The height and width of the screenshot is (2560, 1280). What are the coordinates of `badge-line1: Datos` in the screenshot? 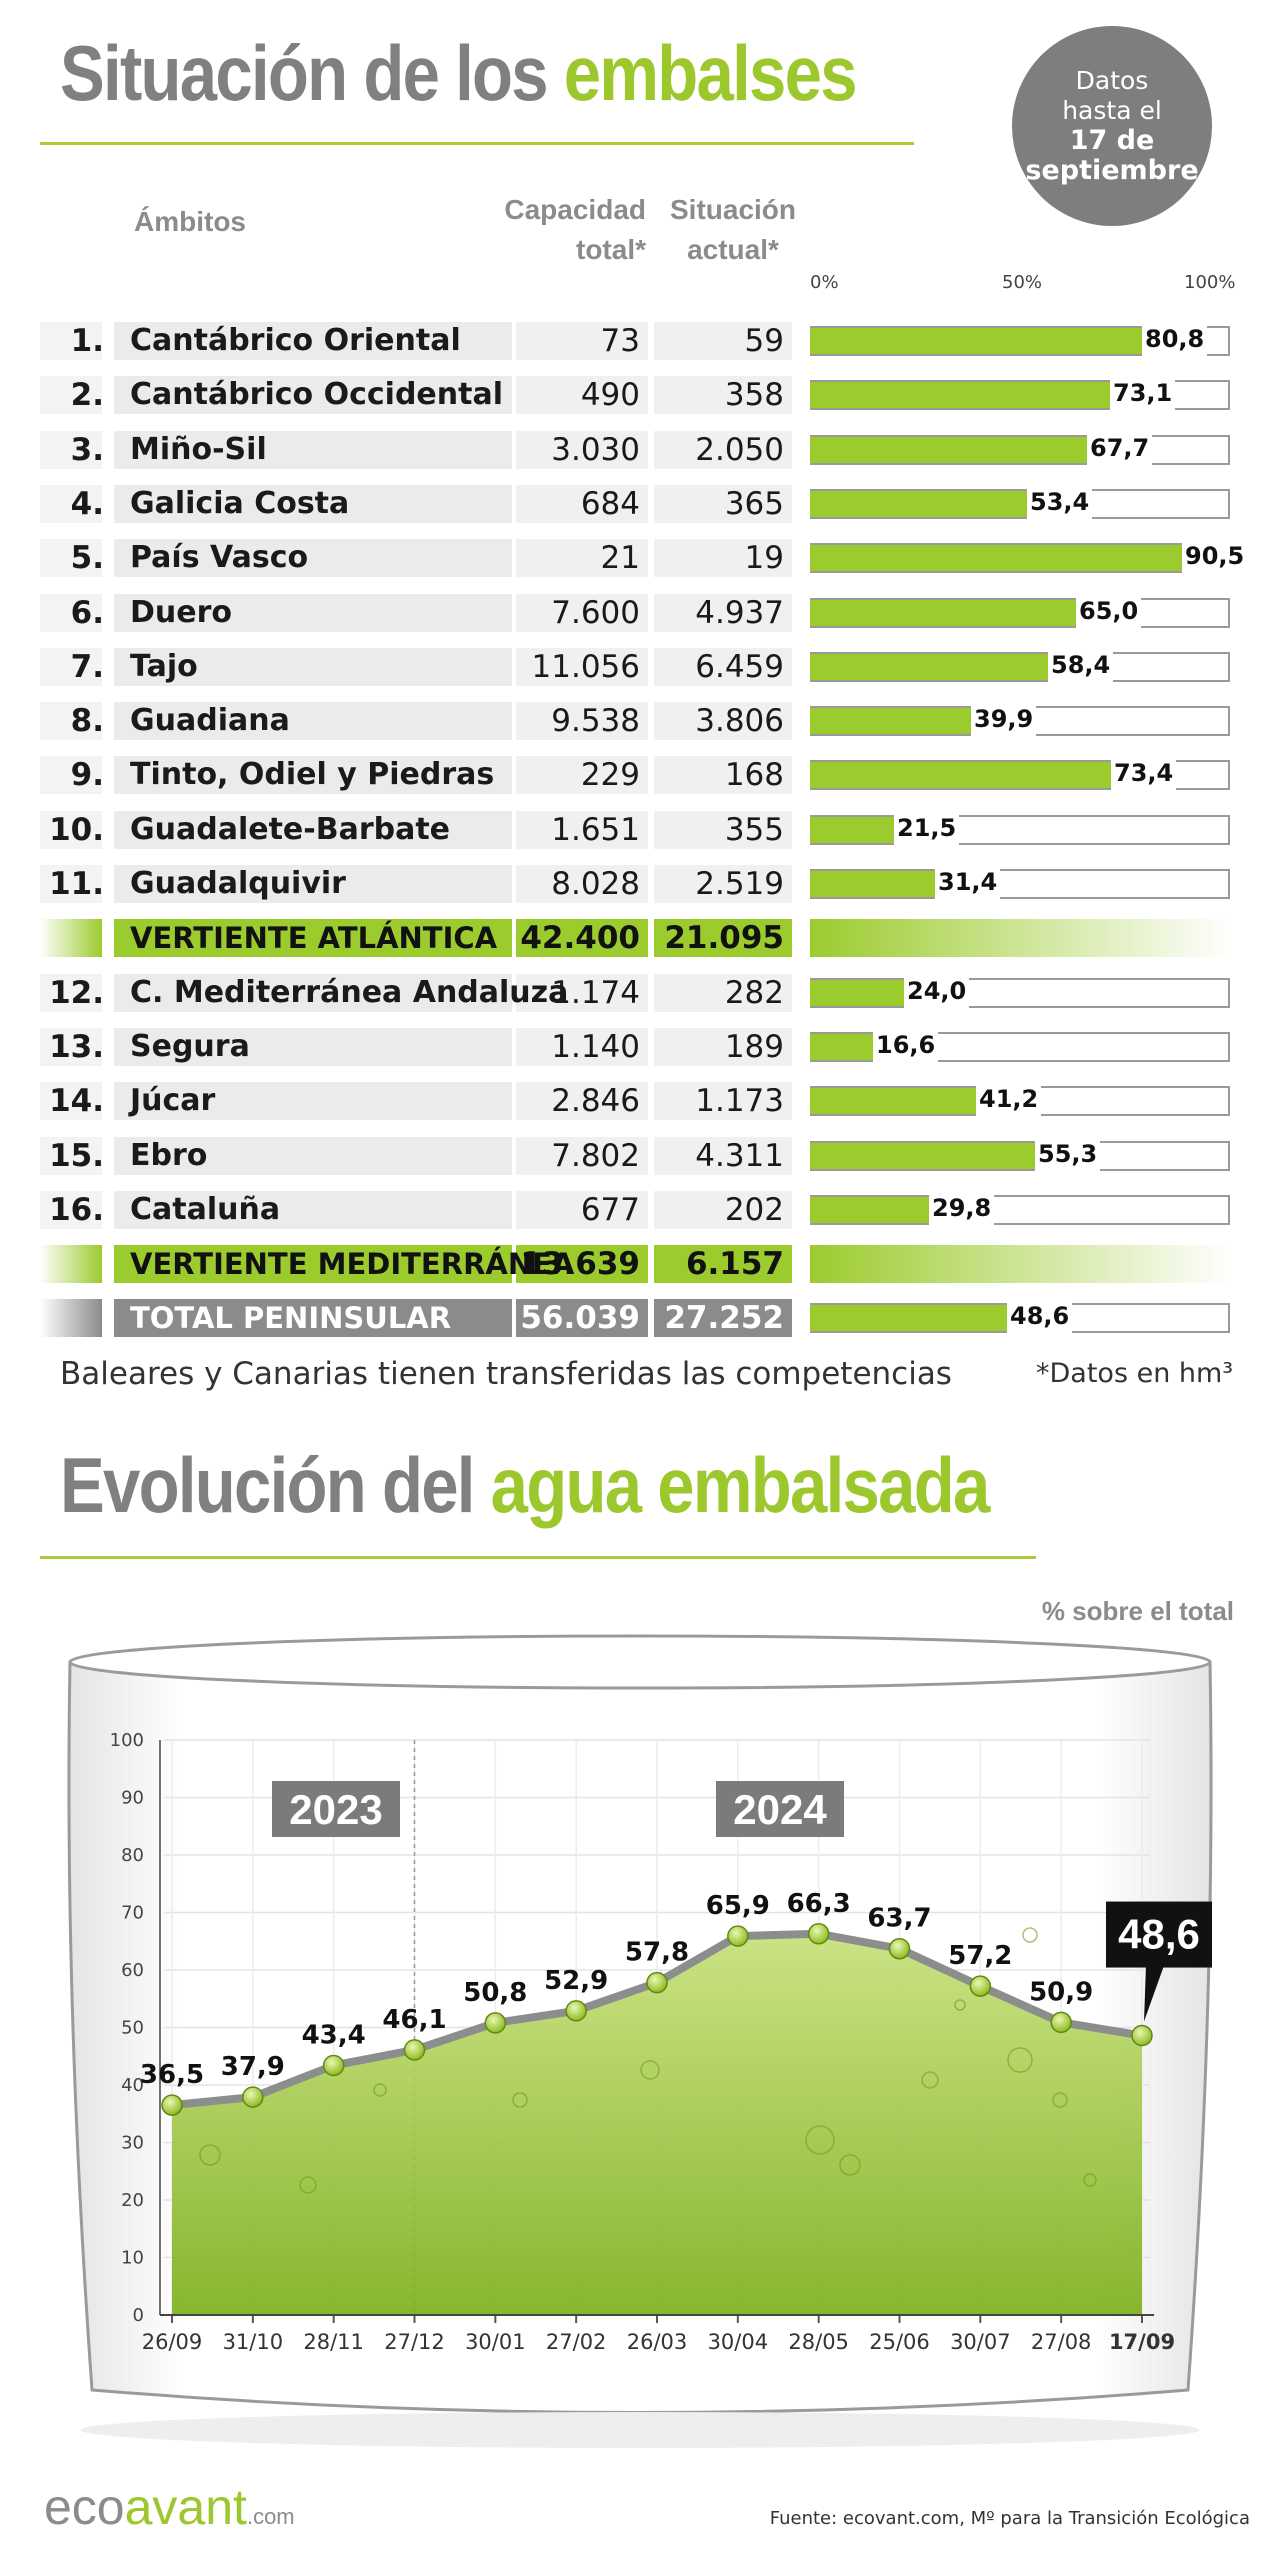 It's located at (1112, 80).